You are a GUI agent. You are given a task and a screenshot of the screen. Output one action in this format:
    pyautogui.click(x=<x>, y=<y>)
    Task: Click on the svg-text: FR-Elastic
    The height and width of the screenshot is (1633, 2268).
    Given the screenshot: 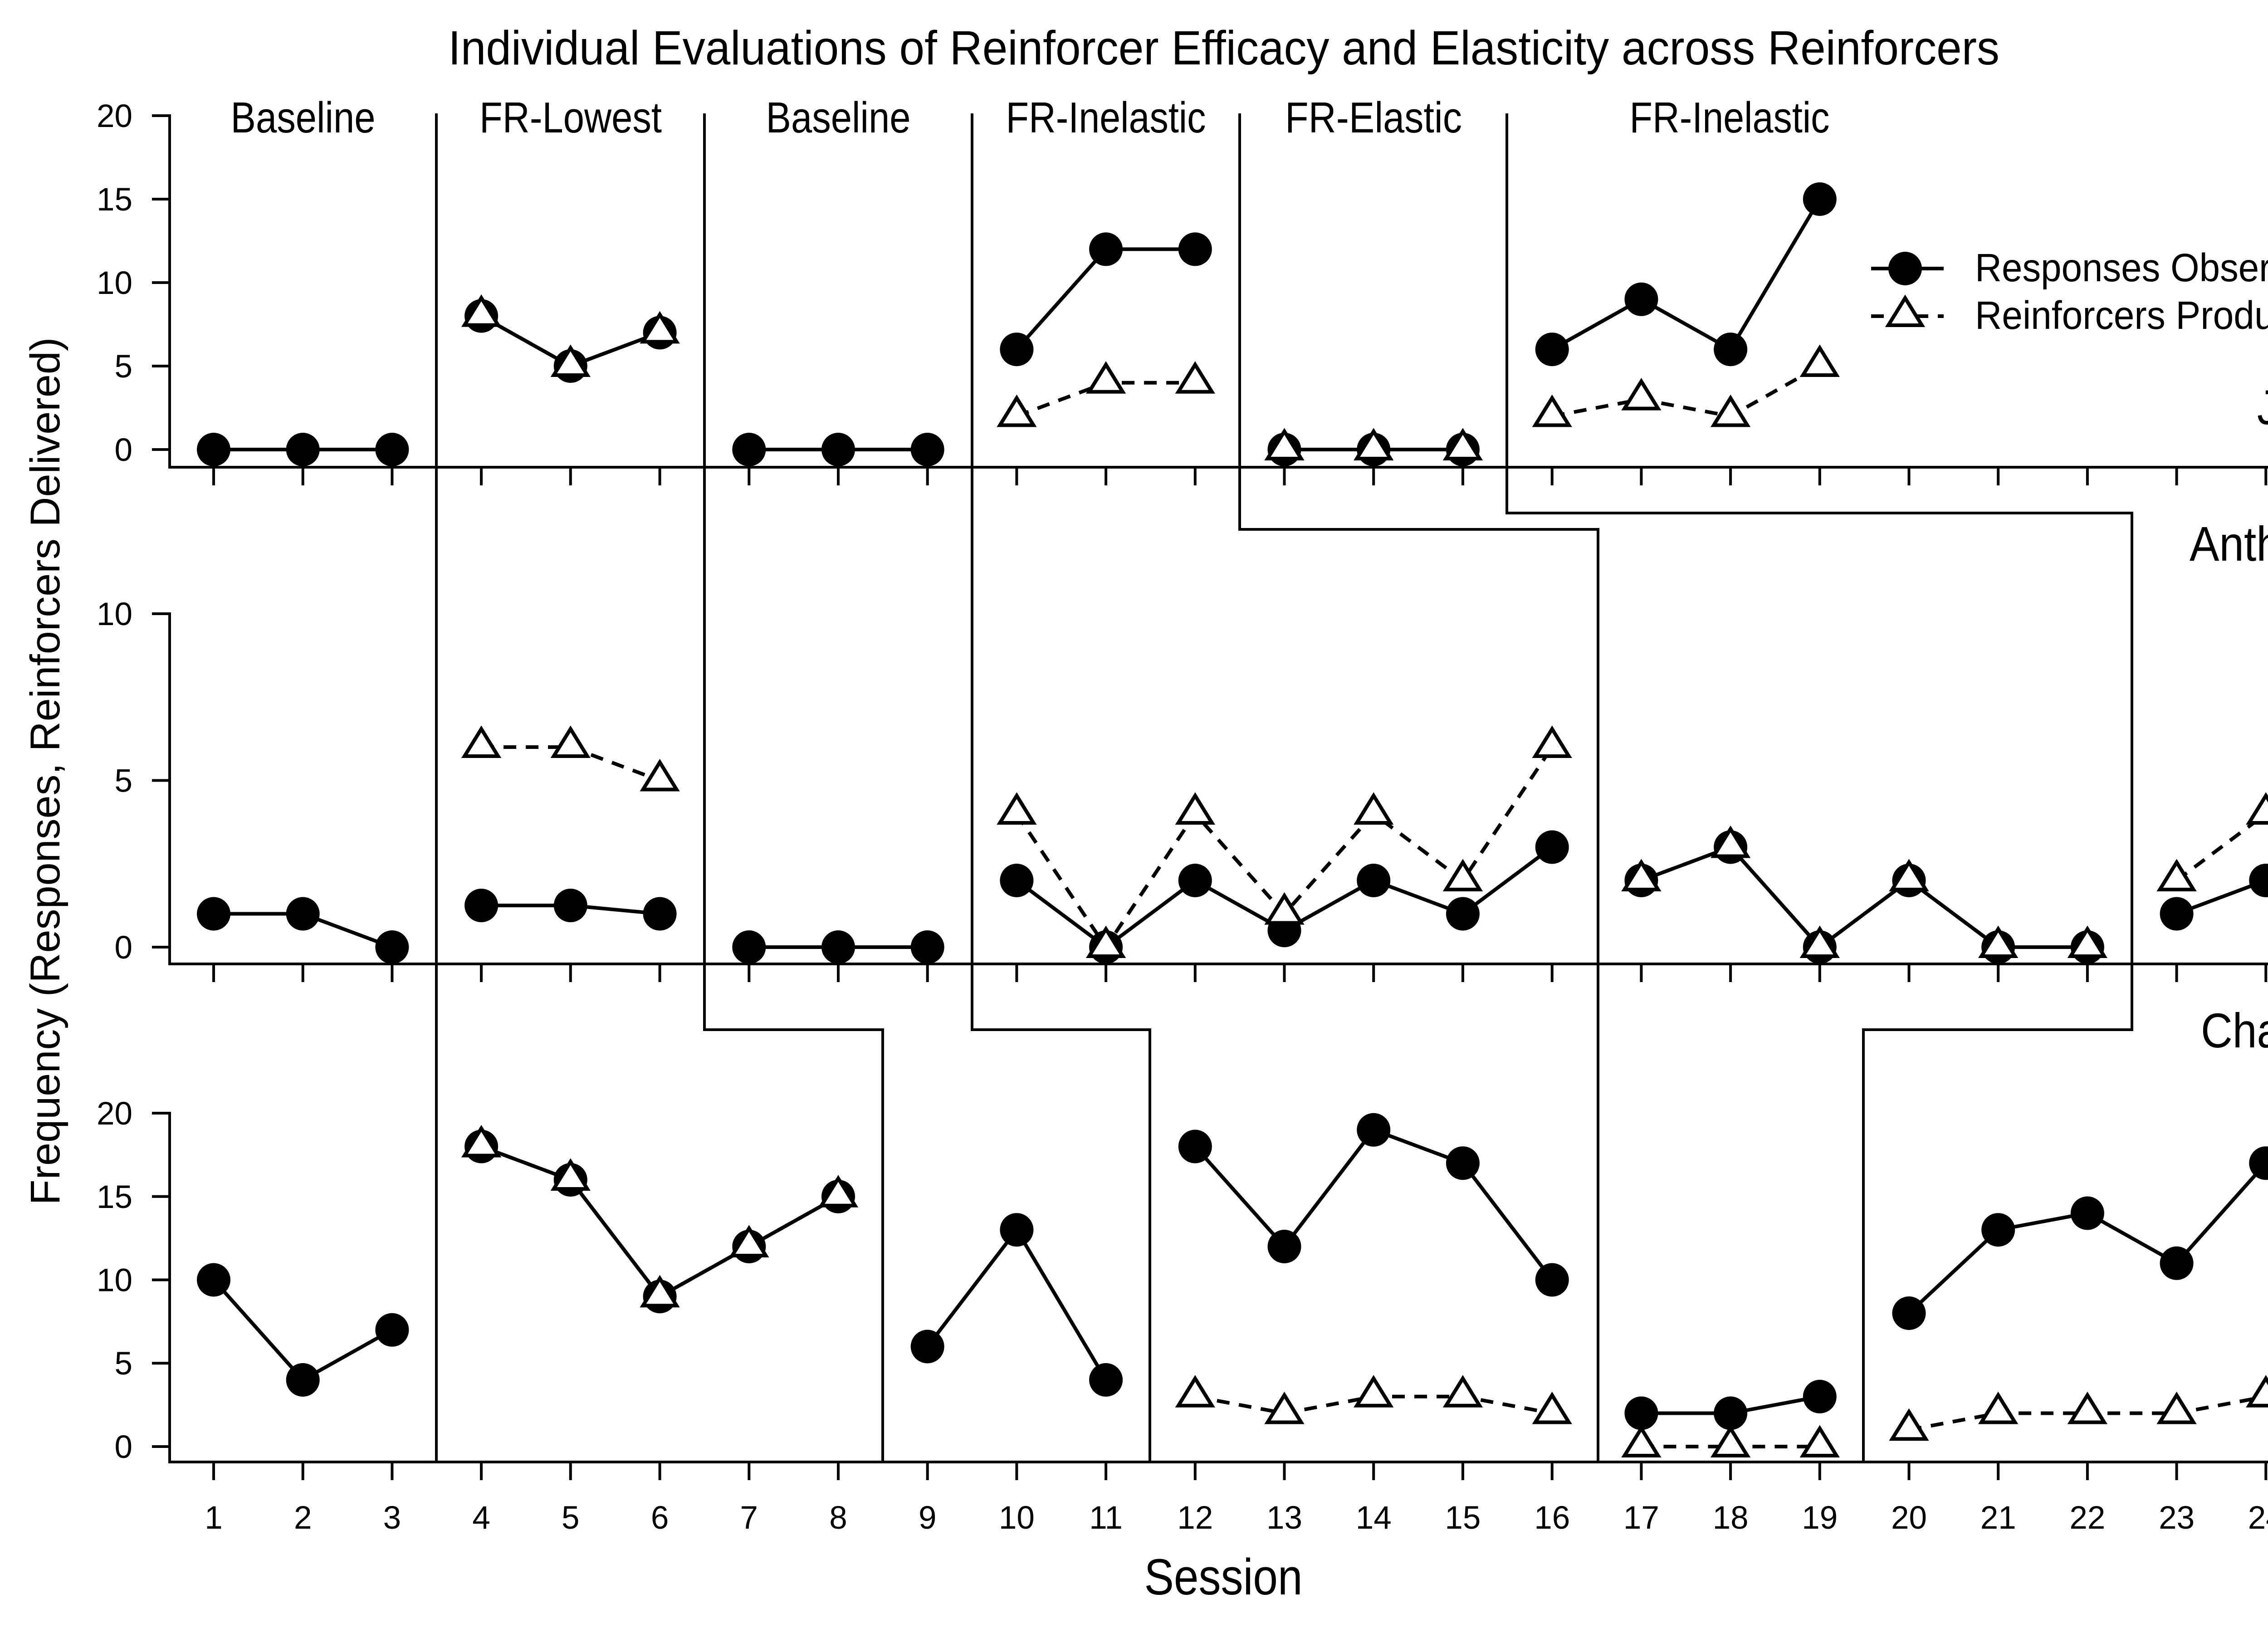 What is the action you would take?
    pyautogui.click(x=1373, y=117)
    